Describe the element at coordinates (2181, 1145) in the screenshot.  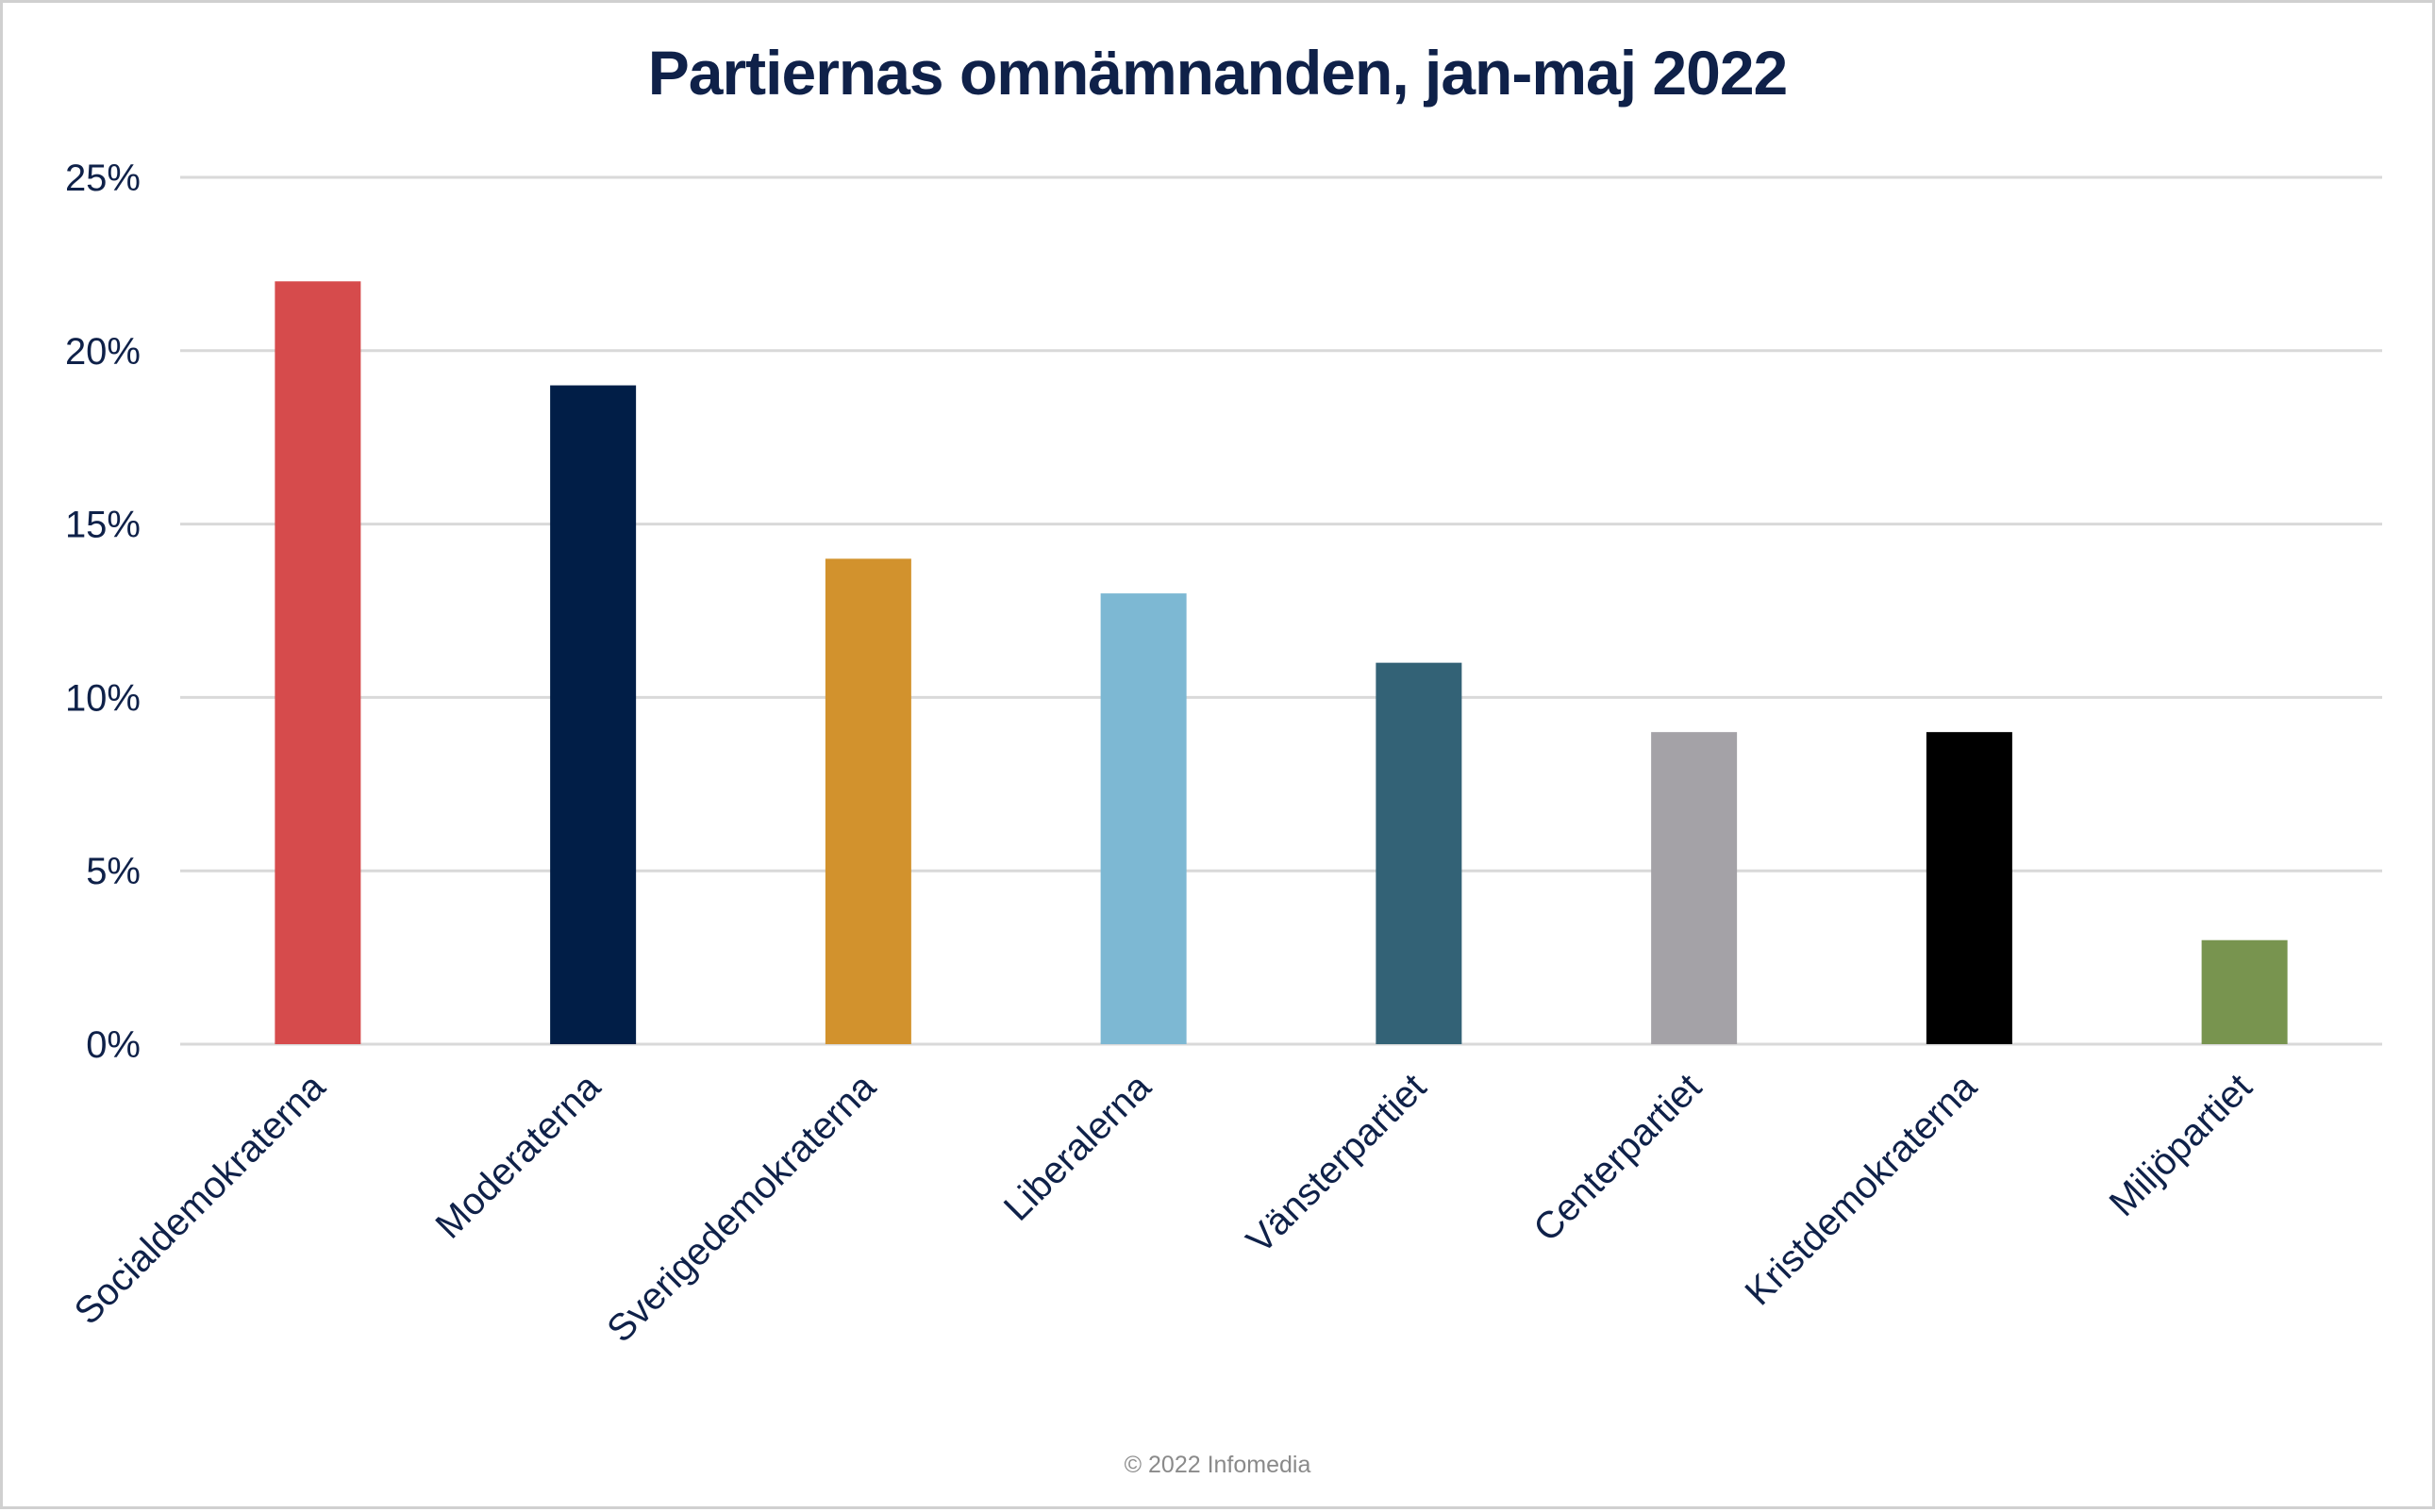
I see `x-category-label: Miljöpartiet` at that location.